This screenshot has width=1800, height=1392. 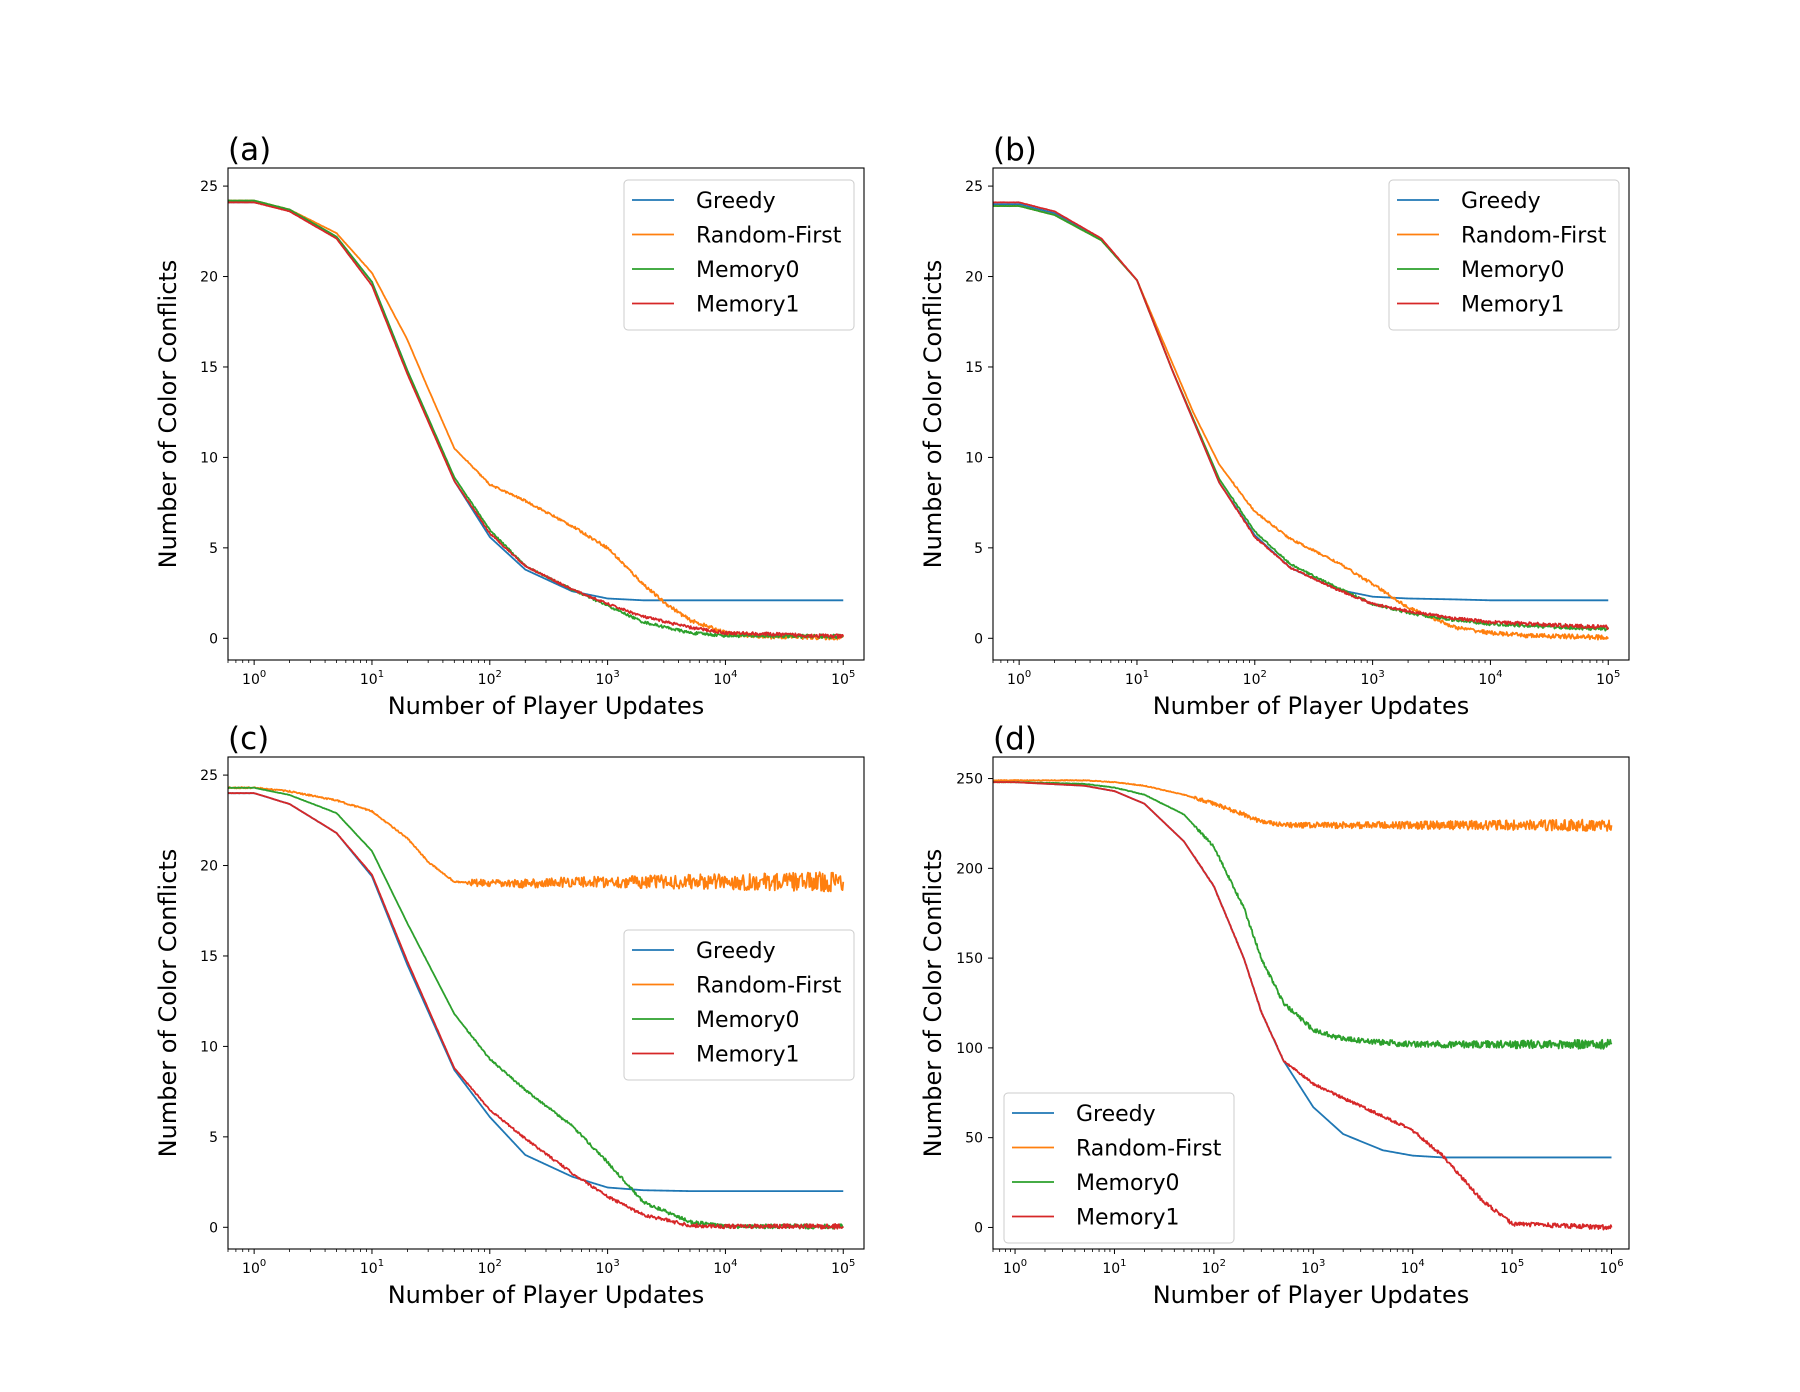 What do you see at coordinates (1015, 739) in the screenshot?
I see `panel-label-d: (d)` at bounding box center [1015, 739].